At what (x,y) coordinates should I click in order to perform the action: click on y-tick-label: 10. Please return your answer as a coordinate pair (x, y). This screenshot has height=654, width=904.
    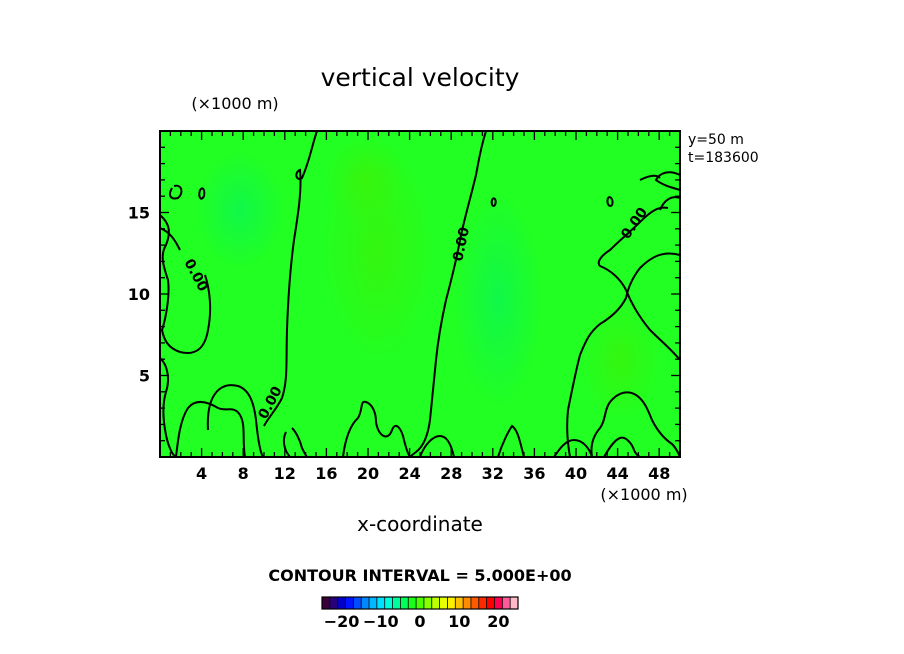
    Looking at the image, I should click on (139, 294).